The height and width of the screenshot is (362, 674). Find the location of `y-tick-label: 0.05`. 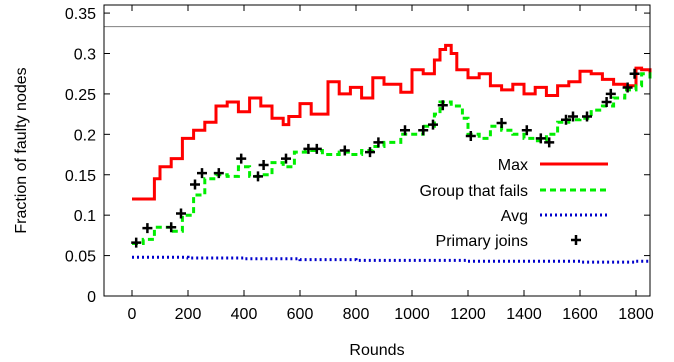

y-tick-label: 0.05 is located at coordinates (80, 257).